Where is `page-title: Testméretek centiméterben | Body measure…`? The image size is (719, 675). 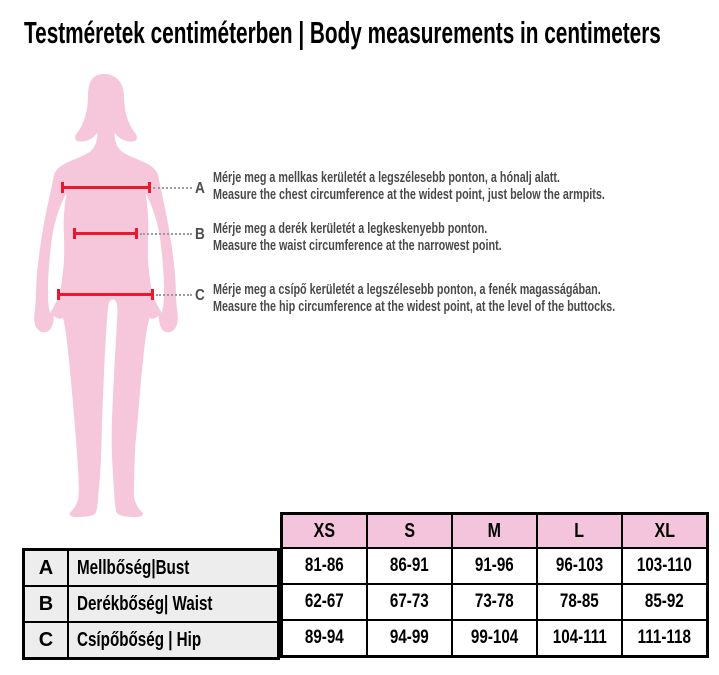 page-title: Testméretek centiméterben | Body measure… is located at coordinates (342, 32).